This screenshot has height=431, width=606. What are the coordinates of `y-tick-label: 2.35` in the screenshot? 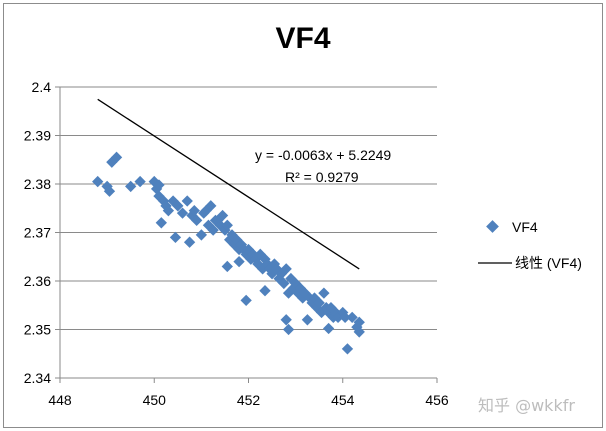 It's located at (37, 330).